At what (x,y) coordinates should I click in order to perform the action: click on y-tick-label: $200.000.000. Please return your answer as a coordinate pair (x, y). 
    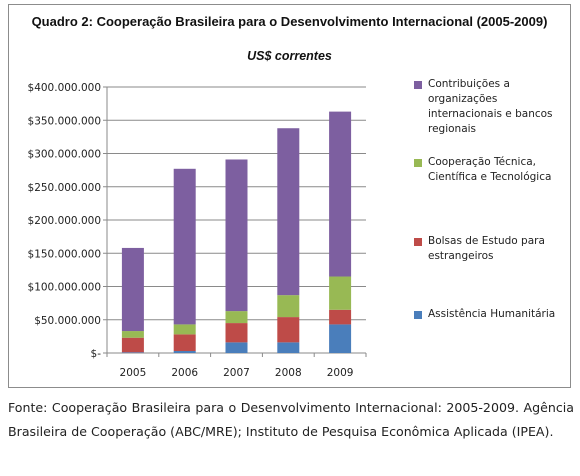
    Looking at the image, I should click on (64, 221).